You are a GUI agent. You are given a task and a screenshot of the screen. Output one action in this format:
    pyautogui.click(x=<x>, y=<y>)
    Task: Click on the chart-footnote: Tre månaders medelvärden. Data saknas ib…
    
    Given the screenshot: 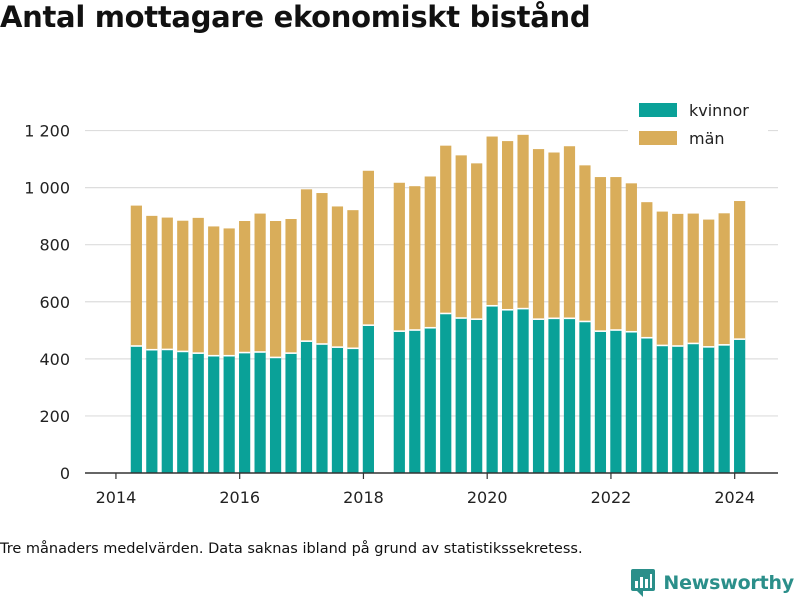 What is the action you would take?
    pyautogui.click(x=291, y=549)
    